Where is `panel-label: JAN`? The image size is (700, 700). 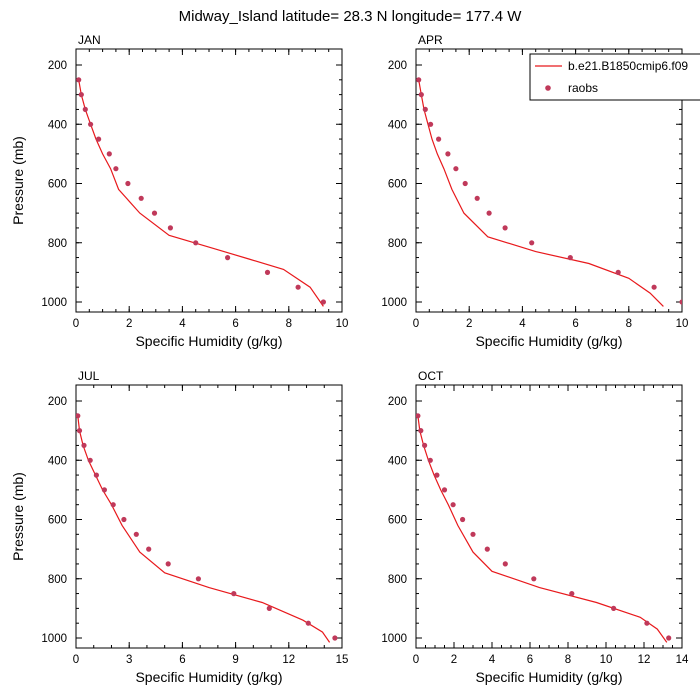
panel-label: JAN is located at coordinates (89, 40).